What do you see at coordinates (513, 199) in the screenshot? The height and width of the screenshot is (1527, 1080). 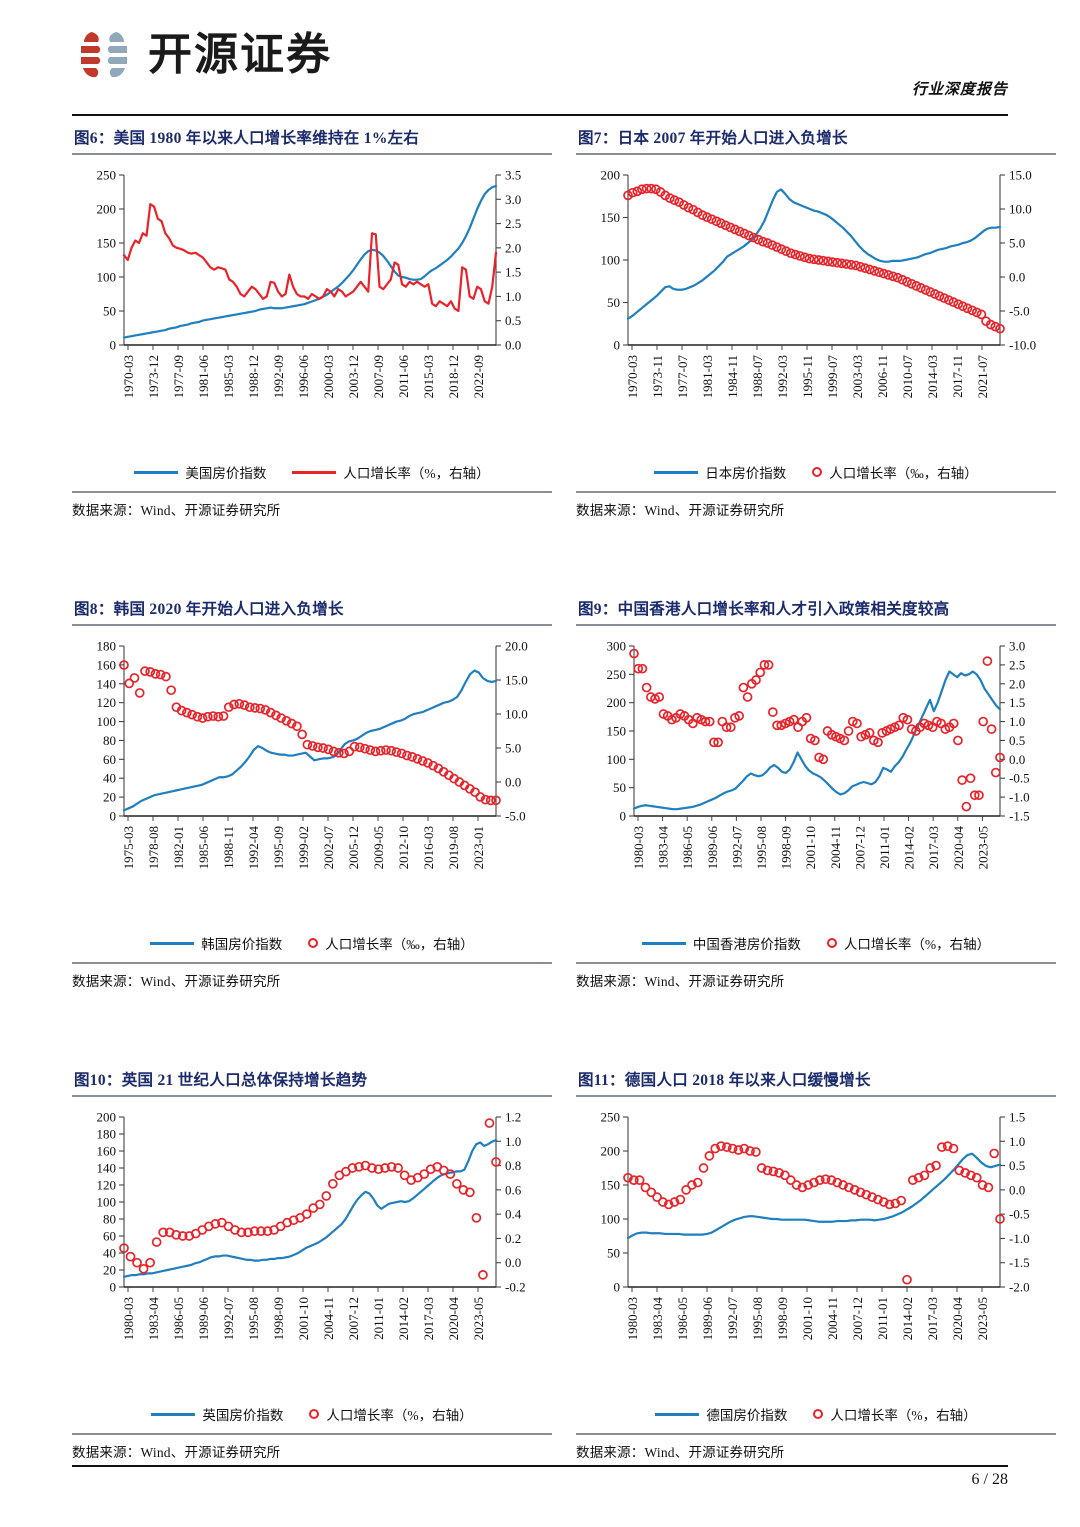 I see `svg-text: 3.0` at bounding box center [513, 199].